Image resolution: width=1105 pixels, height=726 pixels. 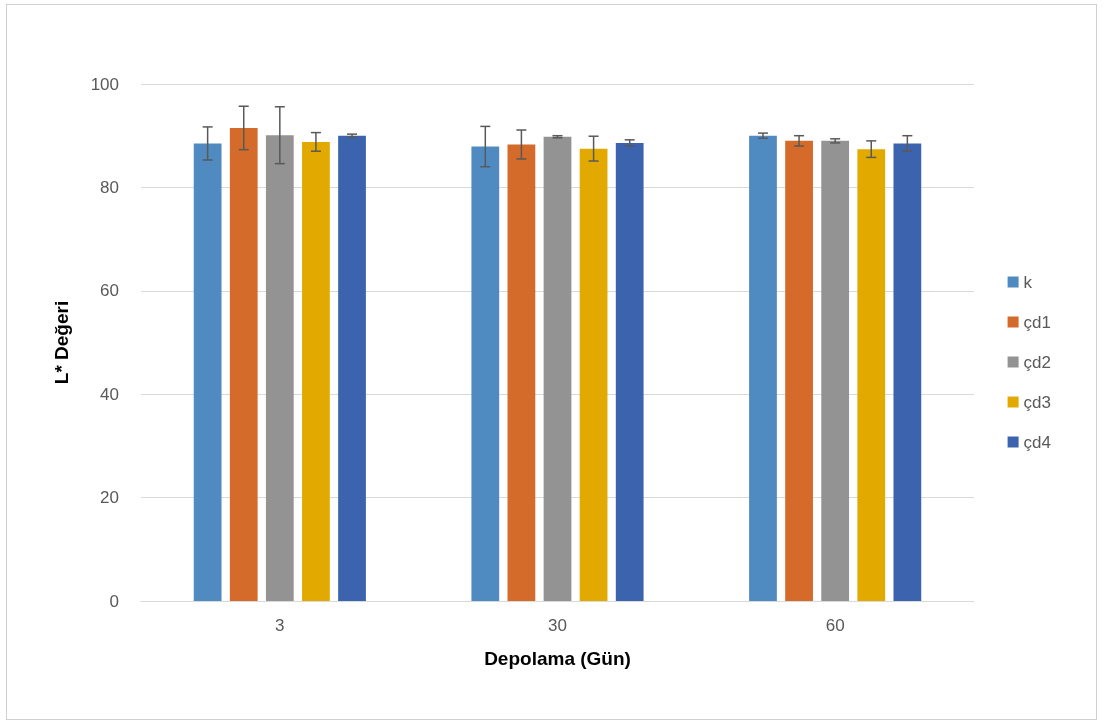 I want to click on y-tick-label: 0, so click(x=114, y=601).